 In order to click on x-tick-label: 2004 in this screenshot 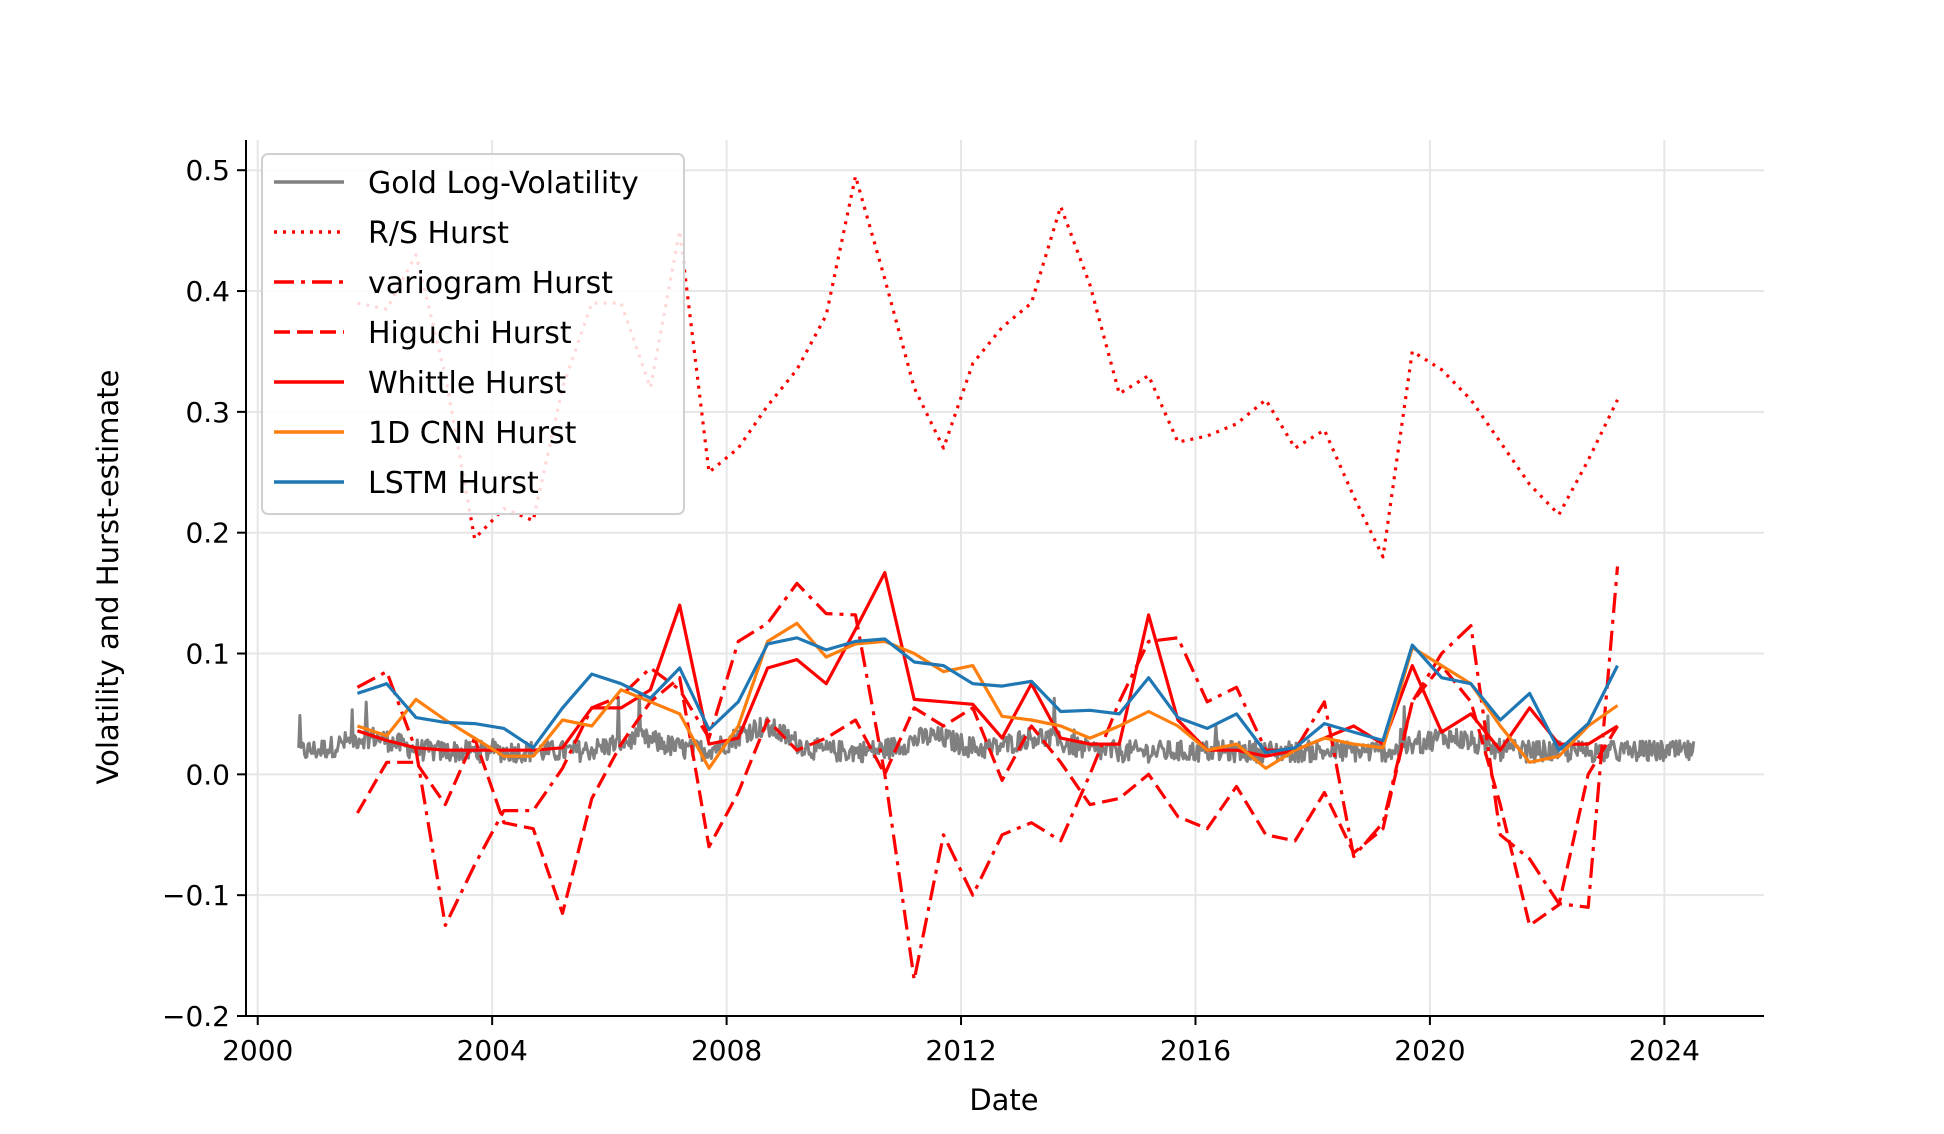, I will do `click(492, 1050)`.